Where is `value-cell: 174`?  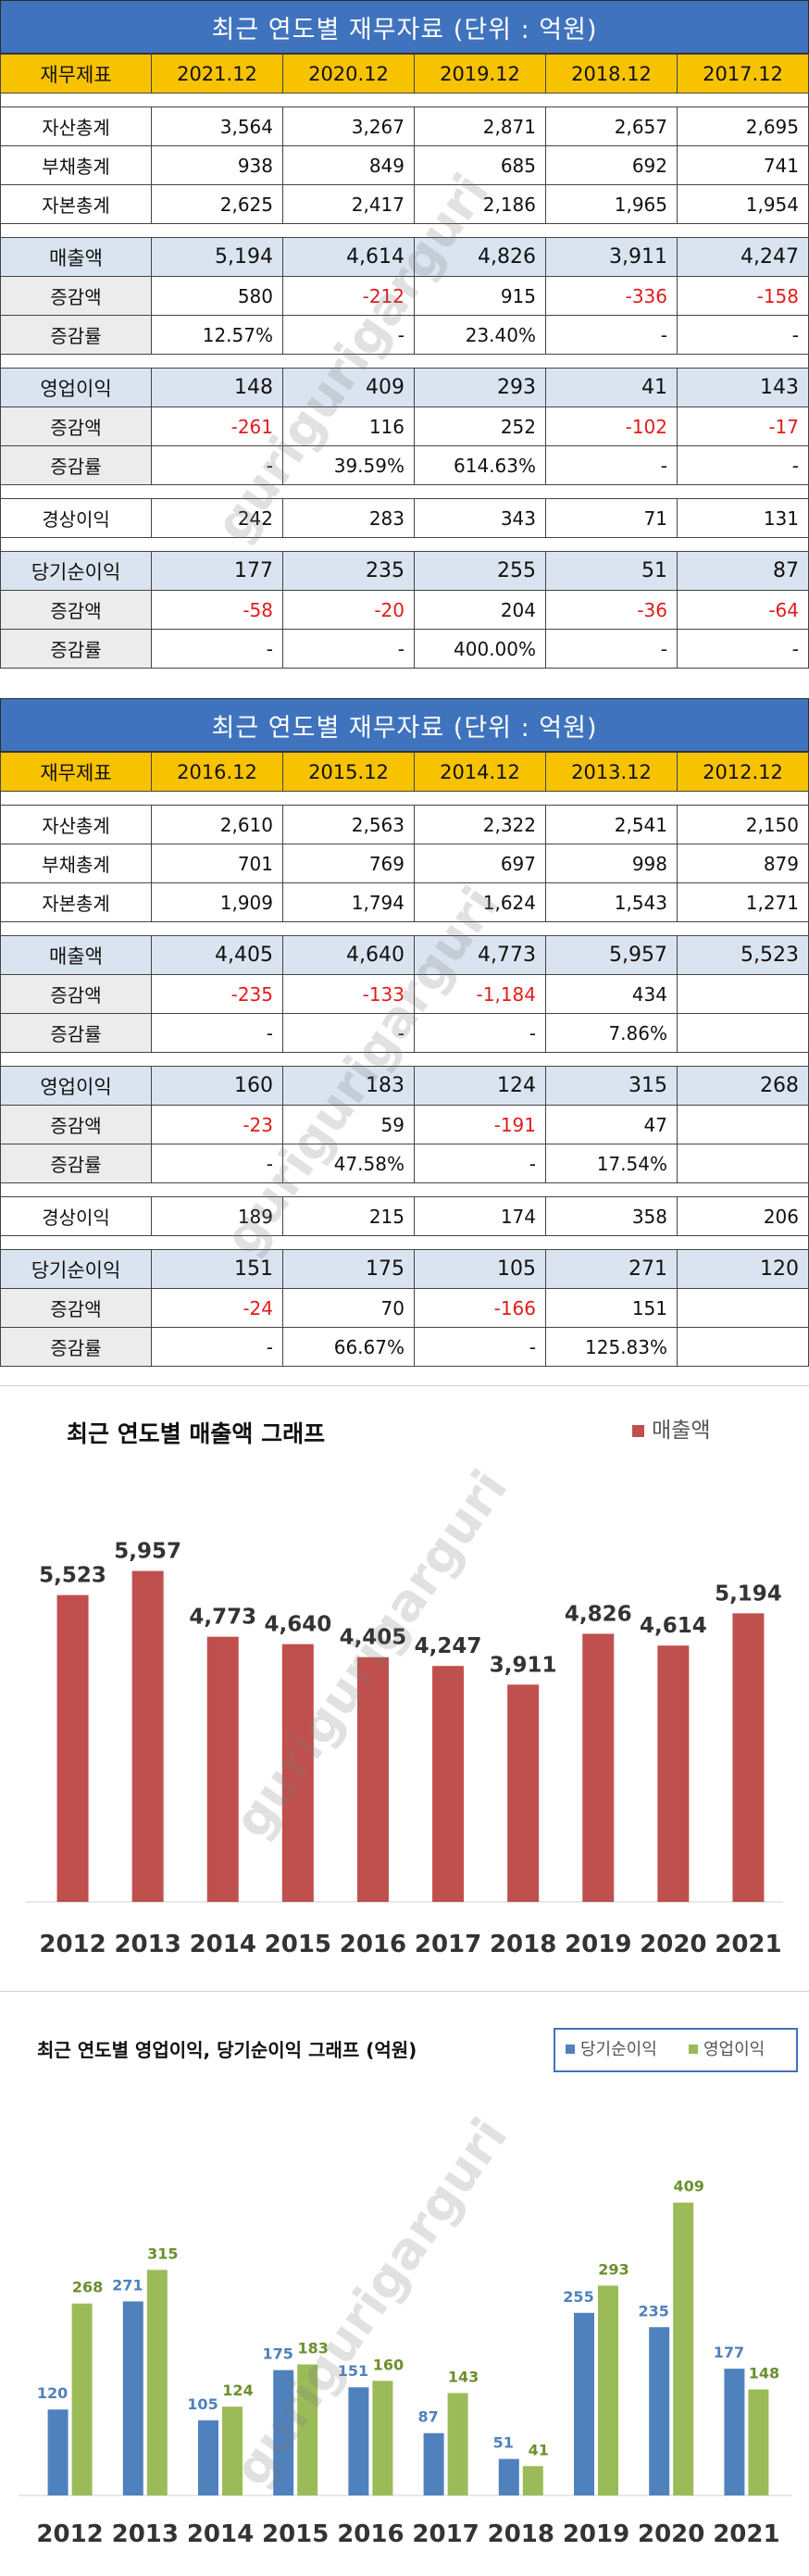
value-cell: 174 is located at coordinates (480, 1216).